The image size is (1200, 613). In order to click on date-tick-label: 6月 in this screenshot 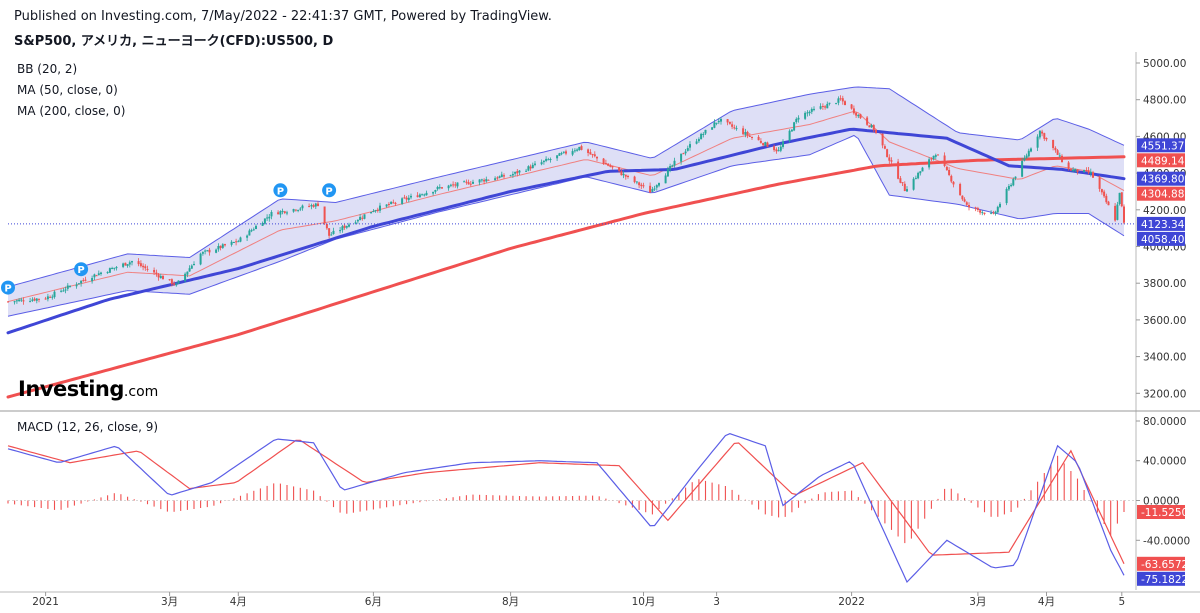, I will do `click(373, 602)`.